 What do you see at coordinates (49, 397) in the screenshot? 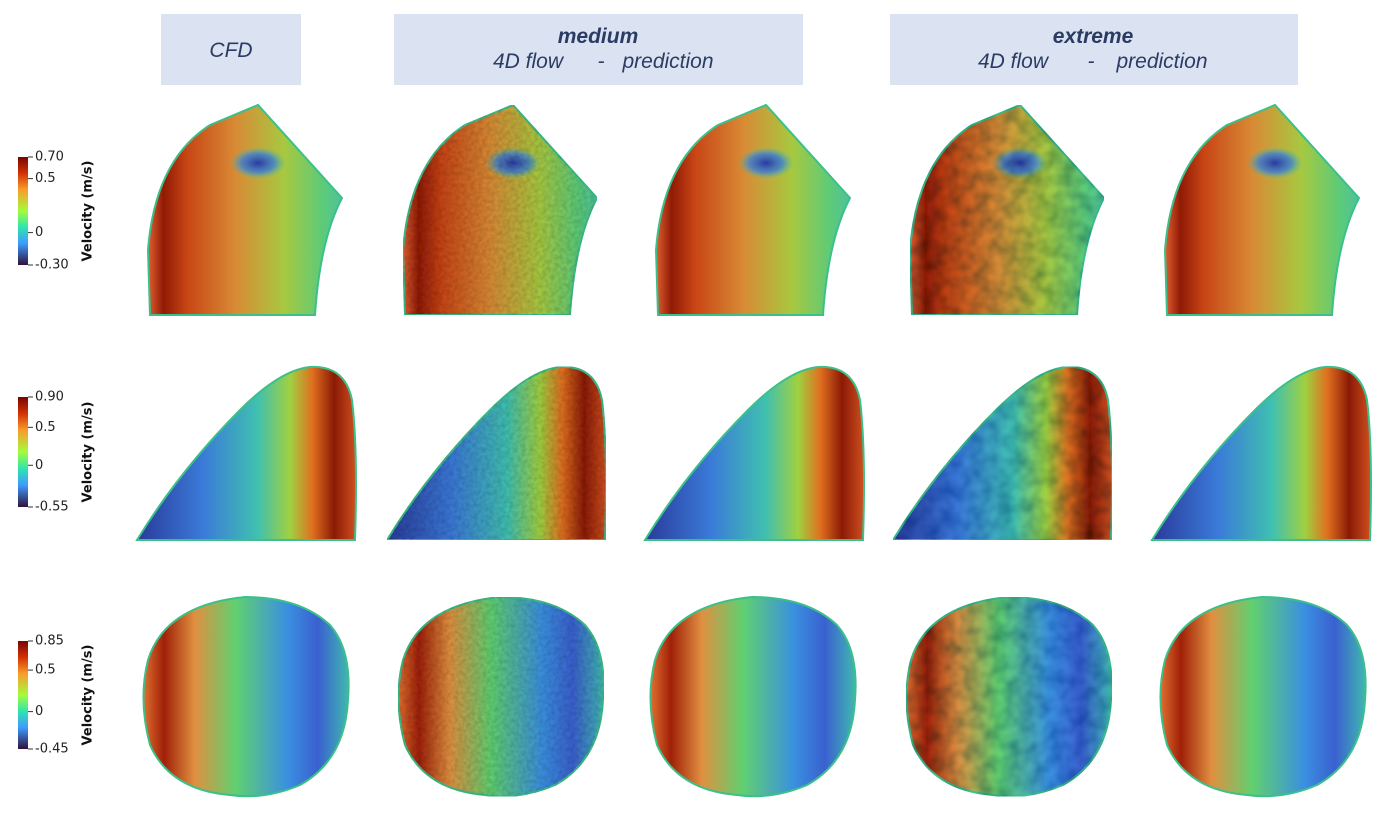
I see `colorbar-tick-label: 0.90` at bounding box center [49, 397].